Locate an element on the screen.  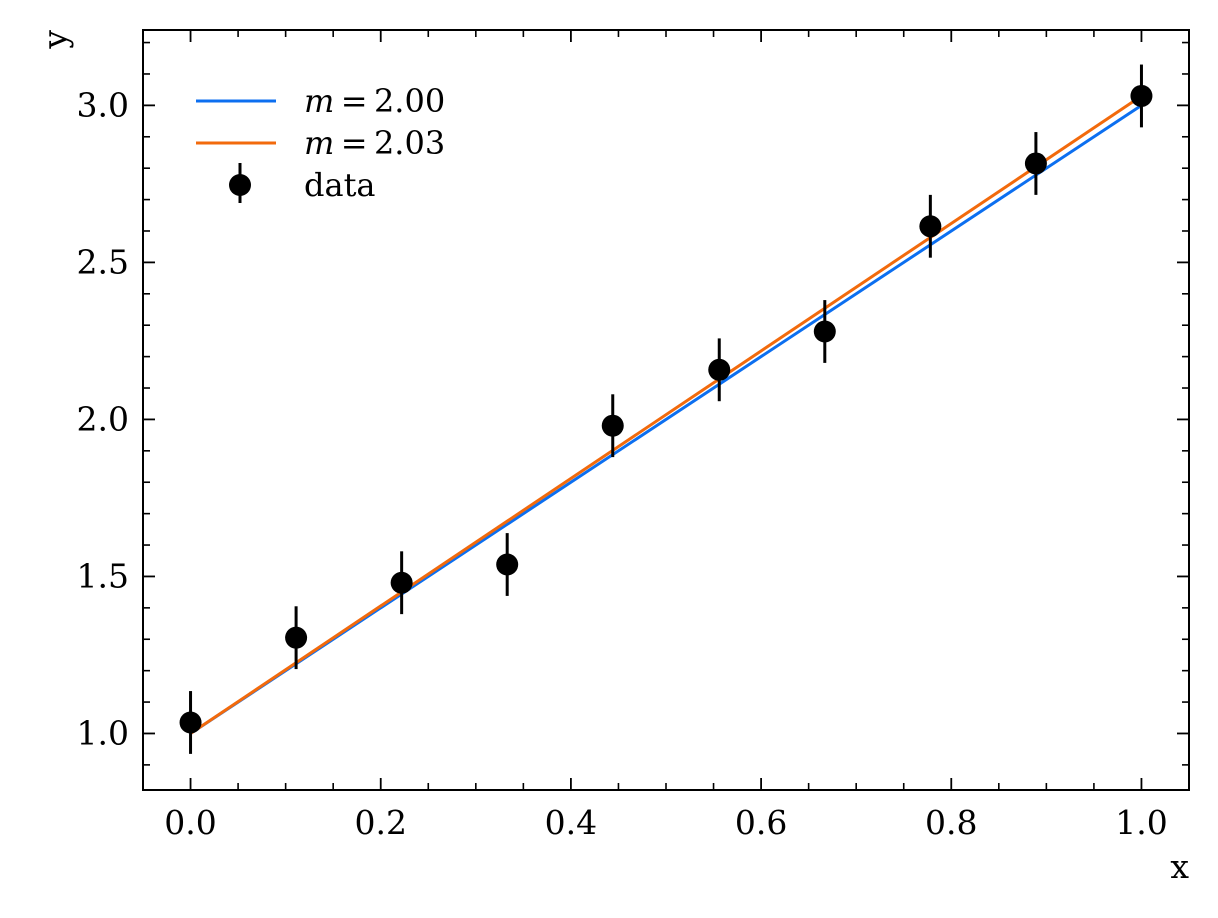
y-tick-label: 2.5 is located at coordinates (103, 261).